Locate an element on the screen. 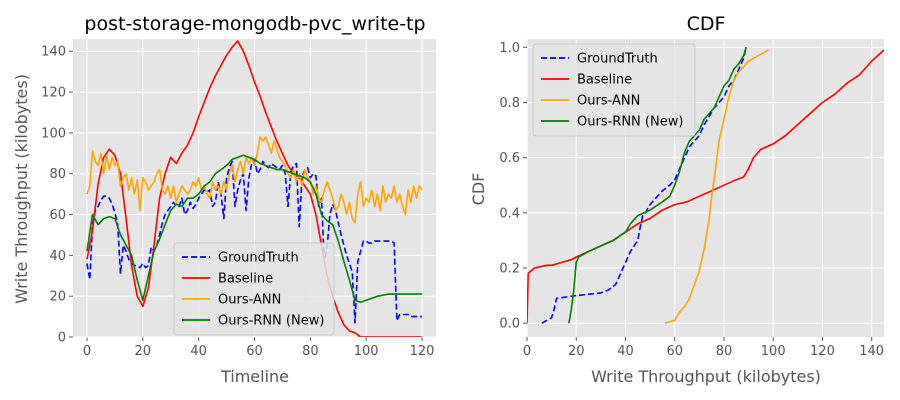 The image size is (900, 400). y-tick-label: 0 is located at coordinates (62, 338).